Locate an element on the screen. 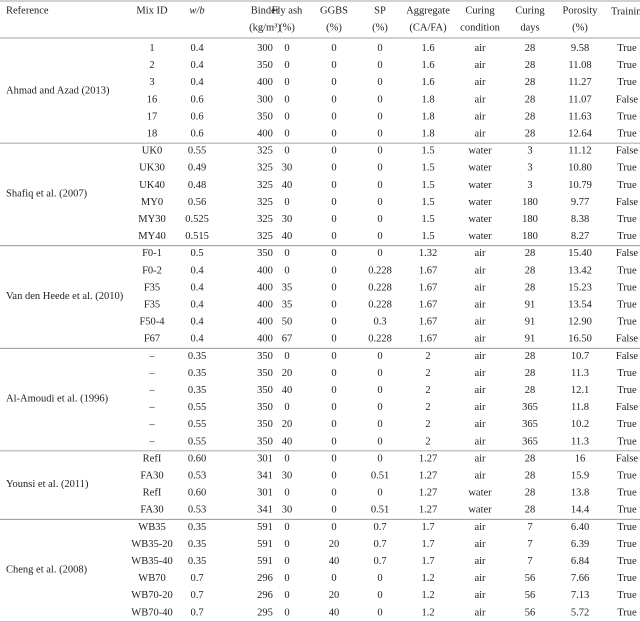 Image resolution: width=640 pixels, height=622 pixels. header-cell: Mix ID is located at coordinates (152, 10).